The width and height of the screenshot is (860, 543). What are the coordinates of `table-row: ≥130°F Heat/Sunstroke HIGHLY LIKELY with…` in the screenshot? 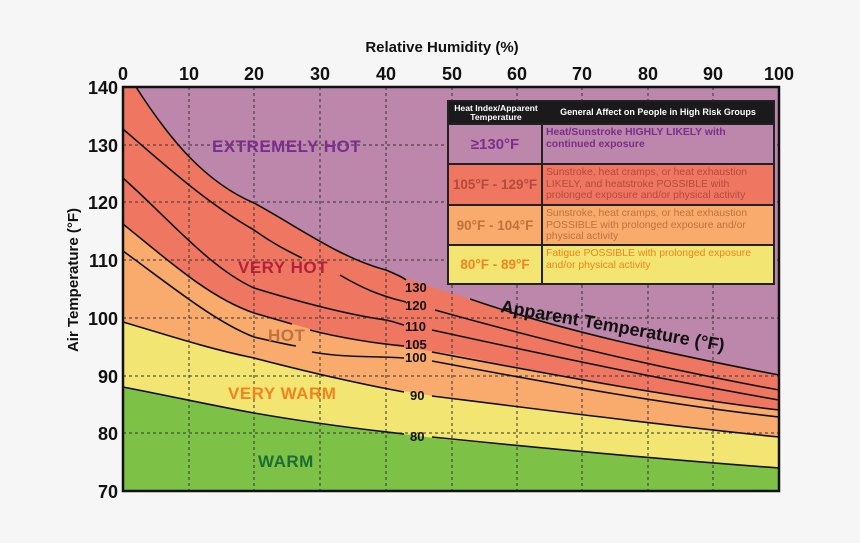 It's located at (611, 143).